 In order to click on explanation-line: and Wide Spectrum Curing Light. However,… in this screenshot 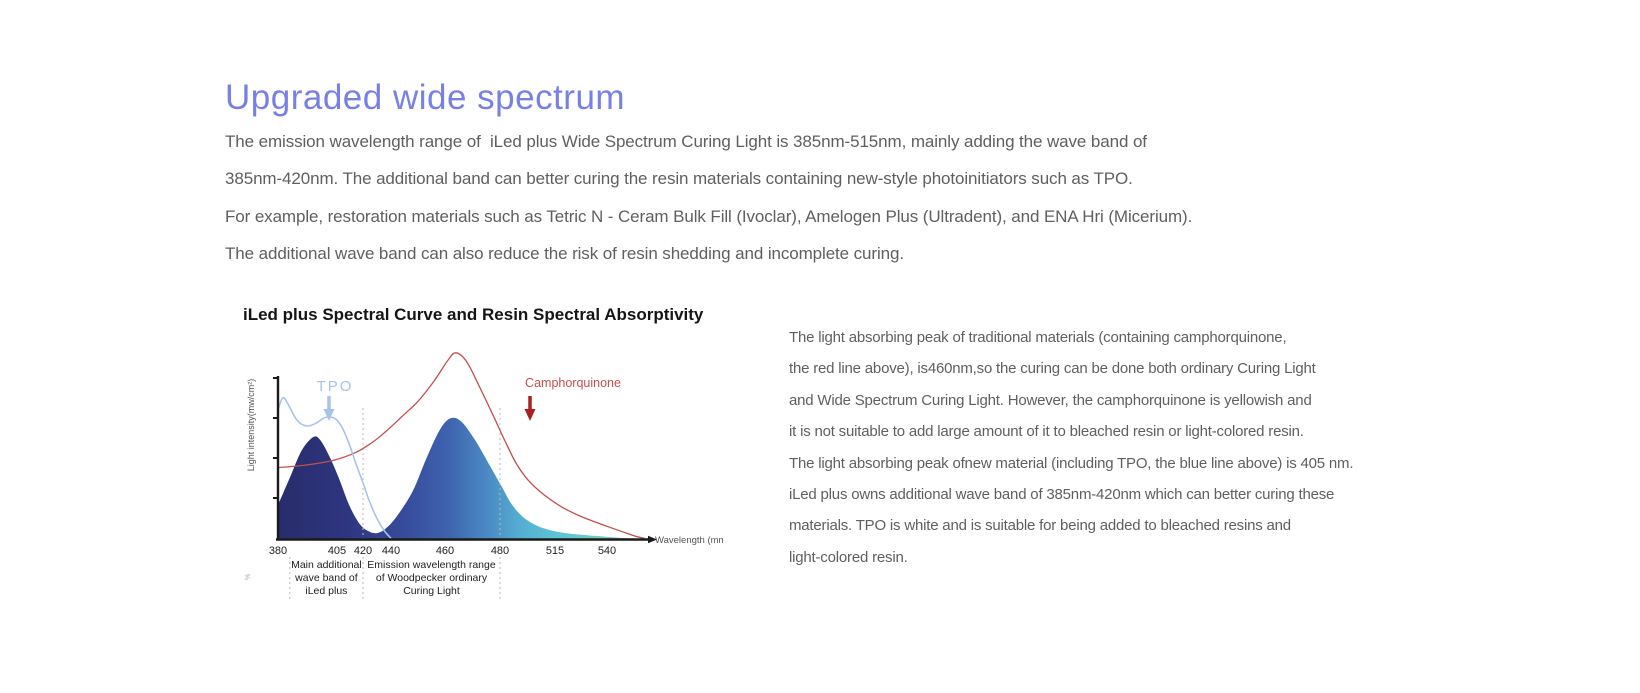, I will do `click(1050, 400)`.